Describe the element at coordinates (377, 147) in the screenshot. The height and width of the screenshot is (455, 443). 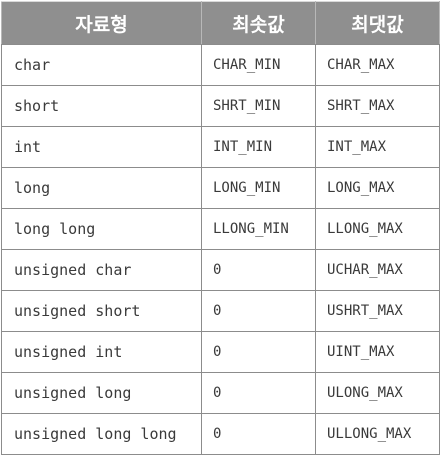
I see `max-cell: INT_MAX` at that location.